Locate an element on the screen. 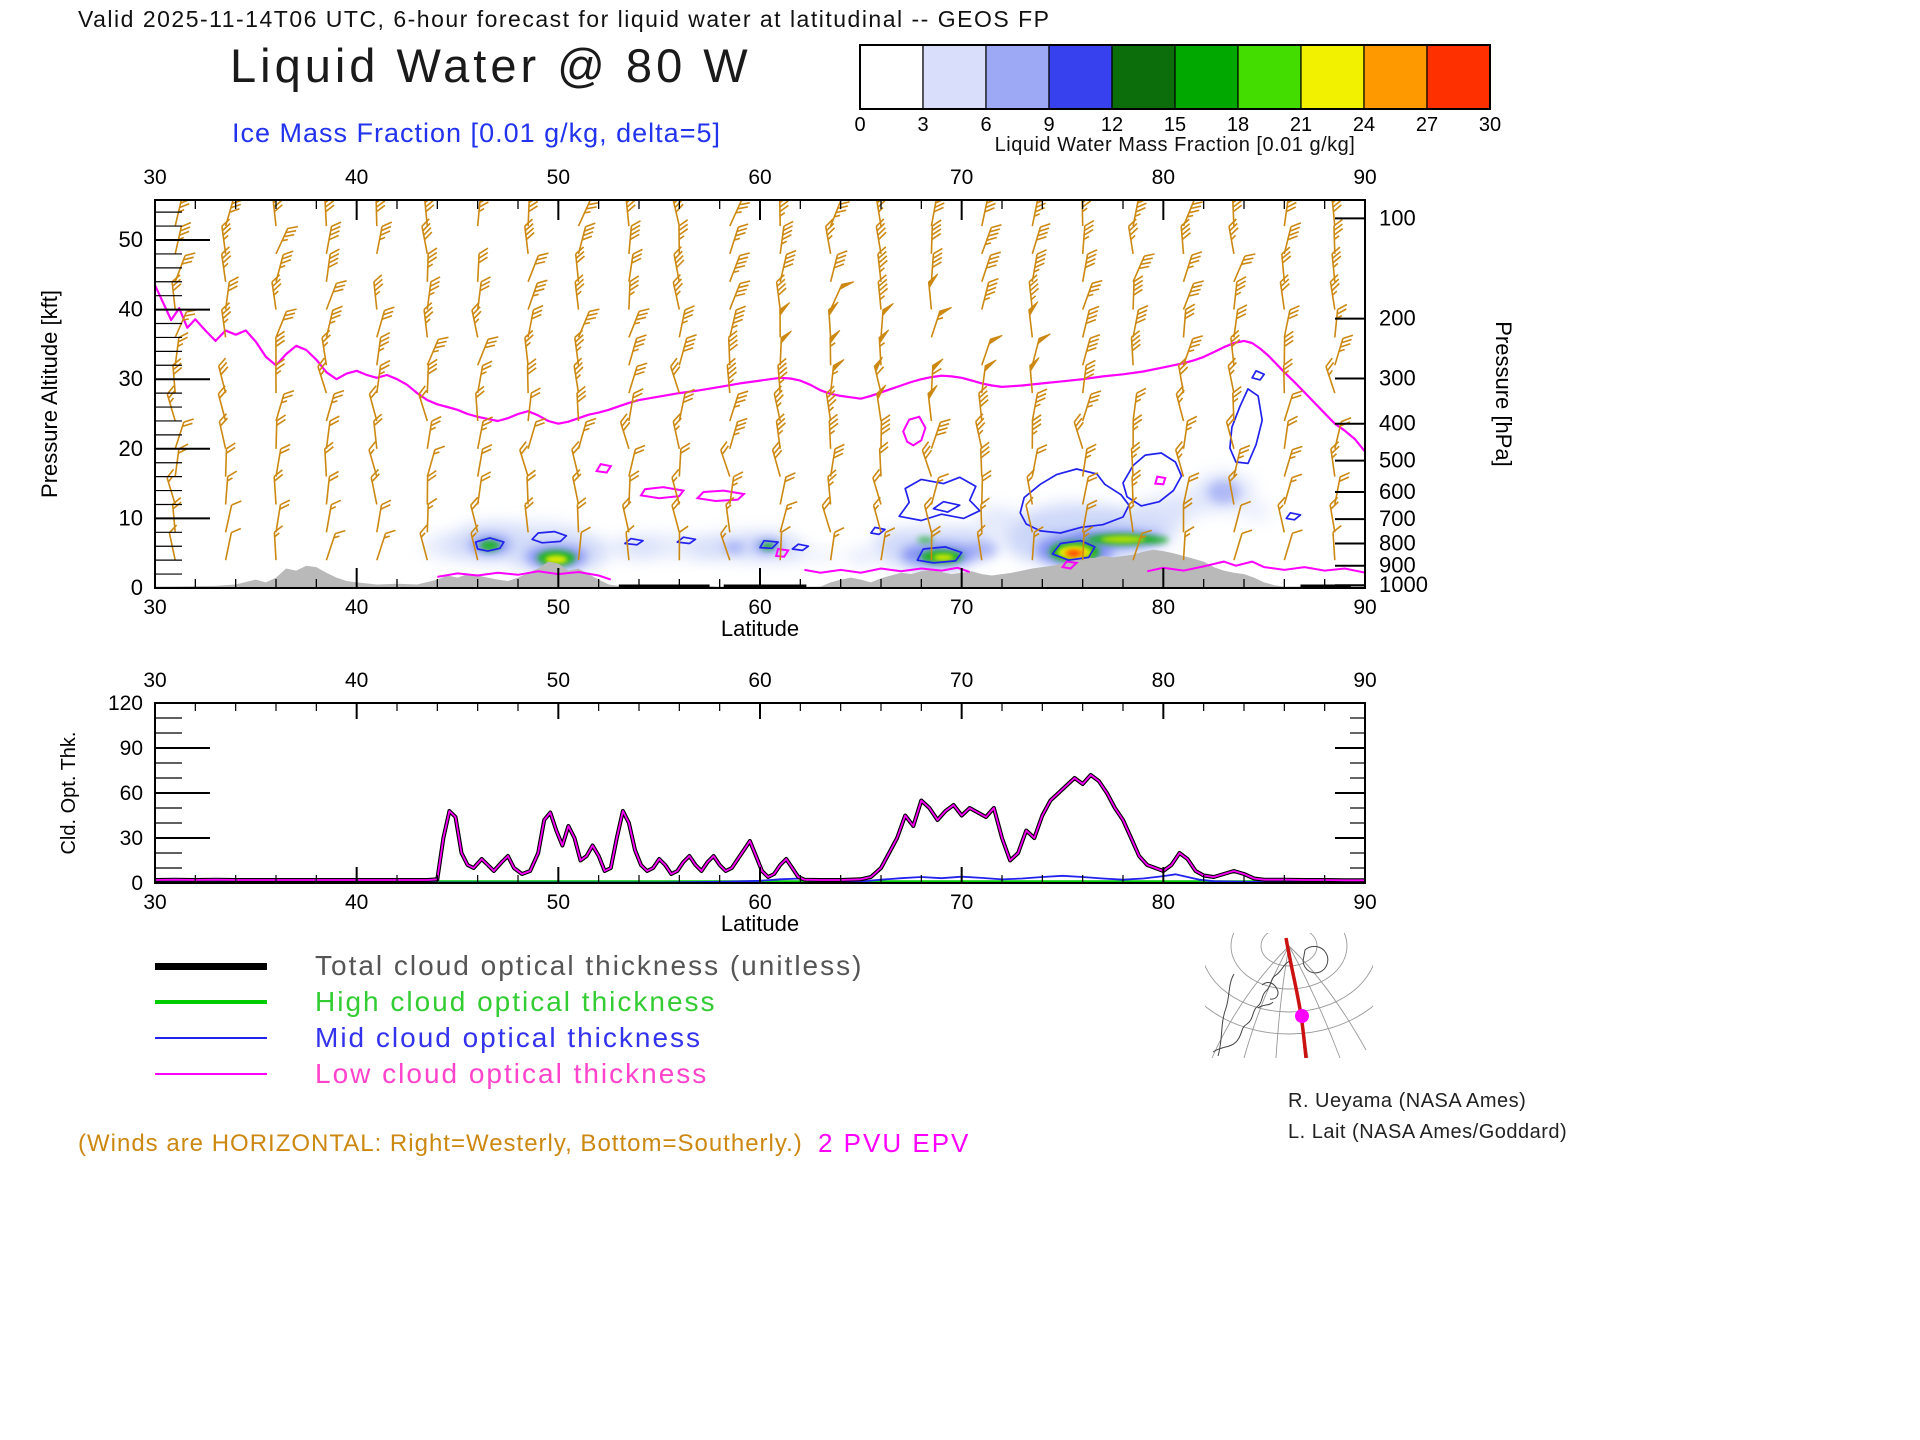 The width and height of the screenshot is (1920, 1440). cross-section-line-80w is located at coordinates (1296, 998).